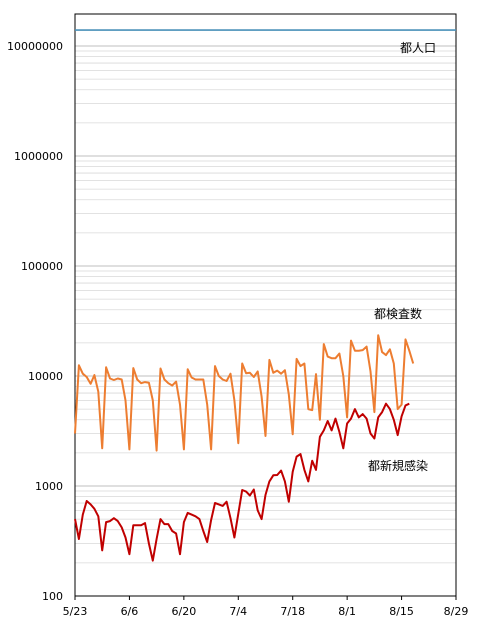  I want to click on y-tick-label: 100000, so click(42, 266).